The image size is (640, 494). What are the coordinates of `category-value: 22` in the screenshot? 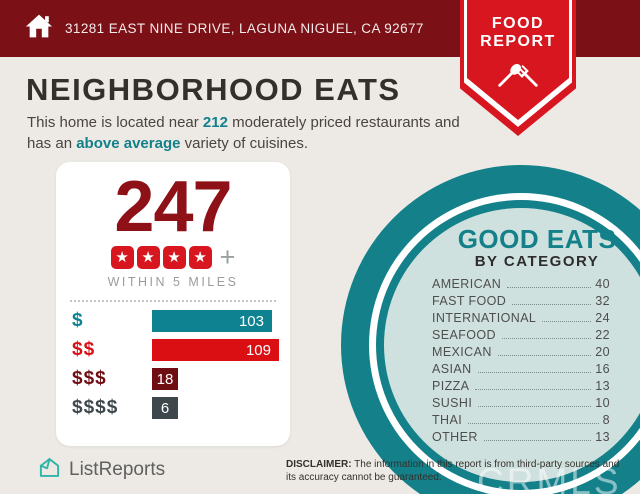 It's located at (602, 335).